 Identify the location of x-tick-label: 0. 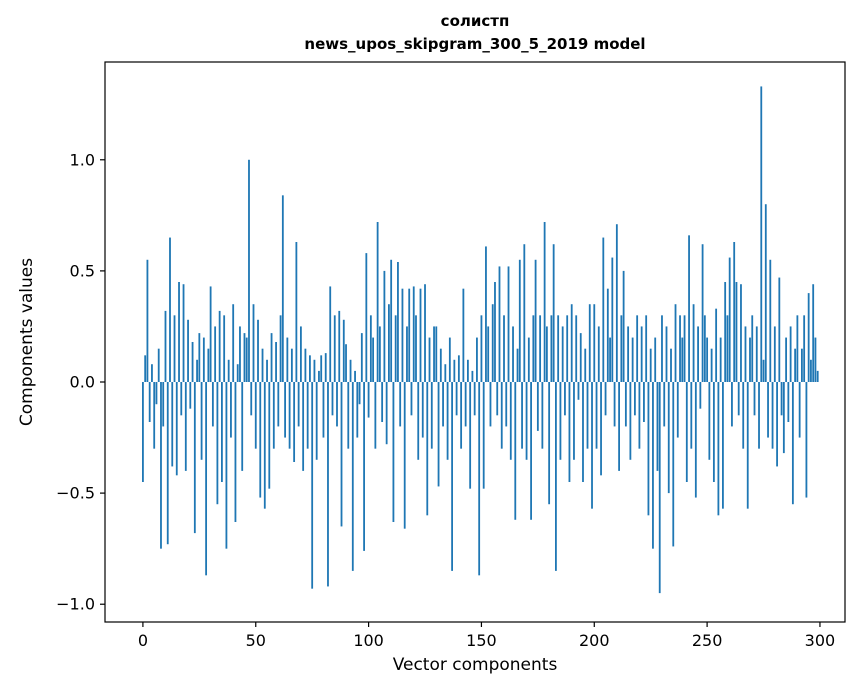
(143, 640).